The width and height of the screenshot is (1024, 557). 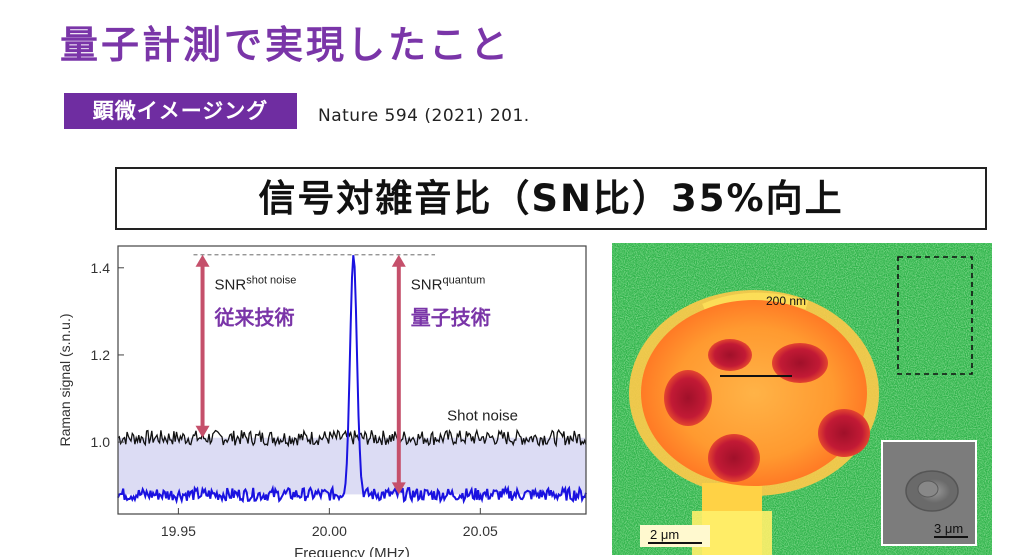 I want to click on y-tick-label: 1.2, so click(x=101, y=355).